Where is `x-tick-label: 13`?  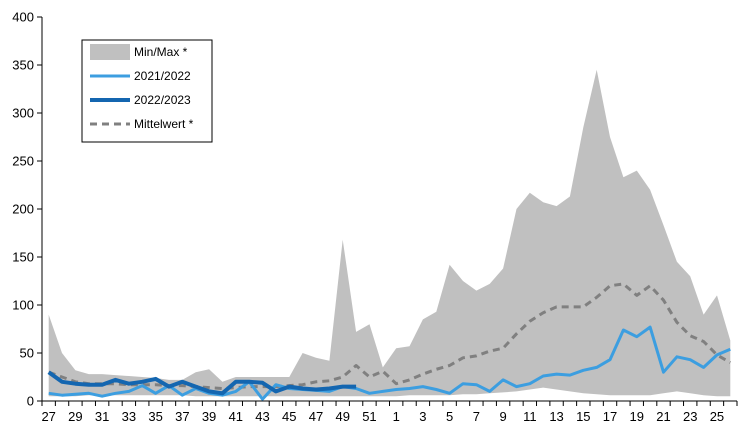
x-tick-label: 13 is located at coordinates (556, 416).